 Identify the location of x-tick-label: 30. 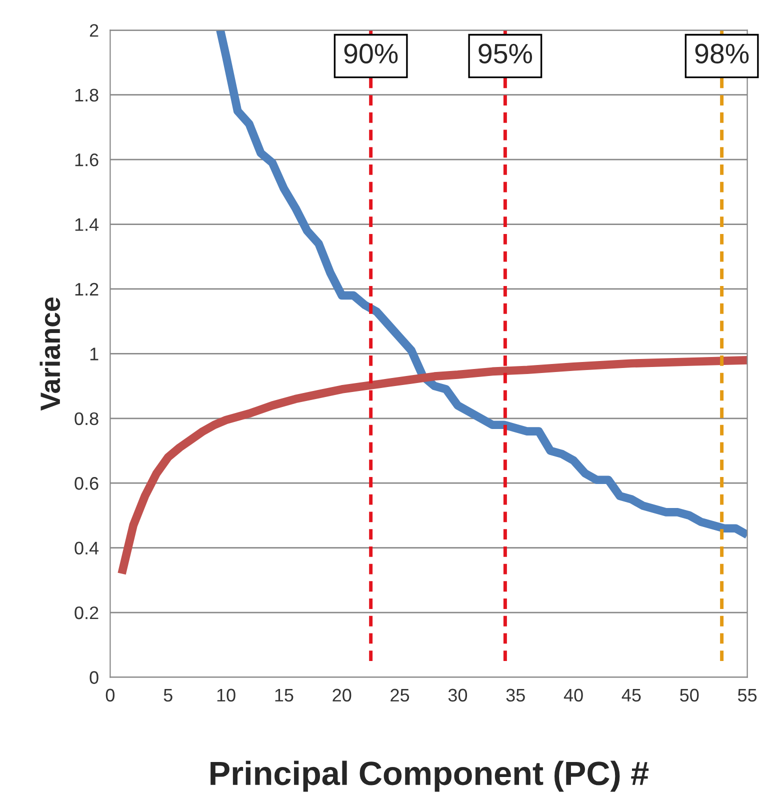
(458, 695).